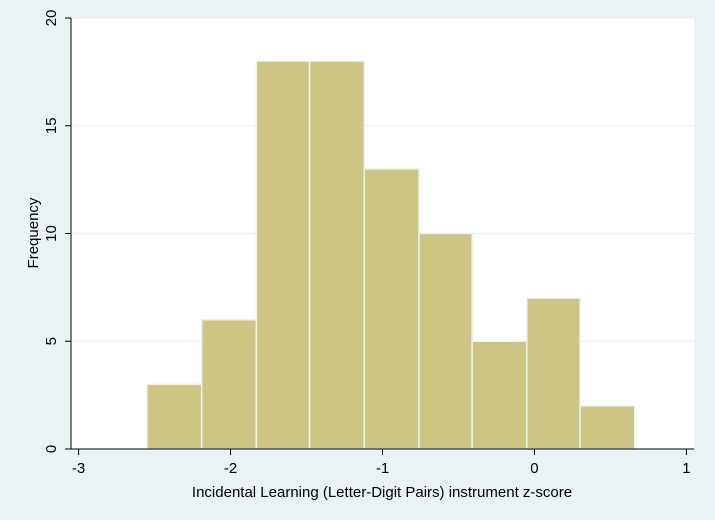 This screenshot has height=520, width=715. I want to click on x-tick-label: 0, so click(534, 468).